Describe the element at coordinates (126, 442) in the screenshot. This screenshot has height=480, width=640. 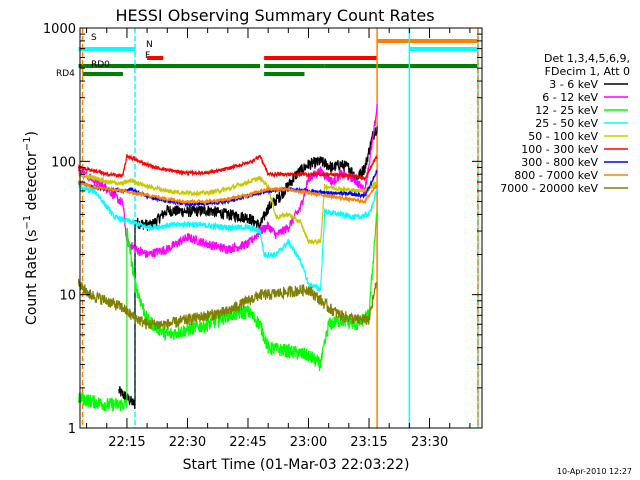
I see `x-tick-label: 22:15` at that location.